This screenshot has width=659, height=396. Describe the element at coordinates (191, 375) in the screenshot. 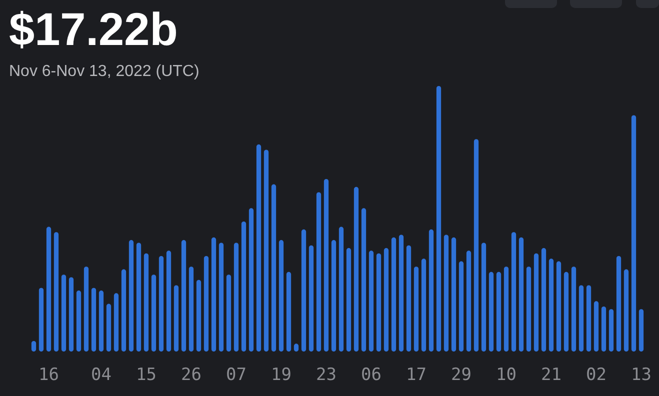

I see `x-tick-label: 26` at that location.